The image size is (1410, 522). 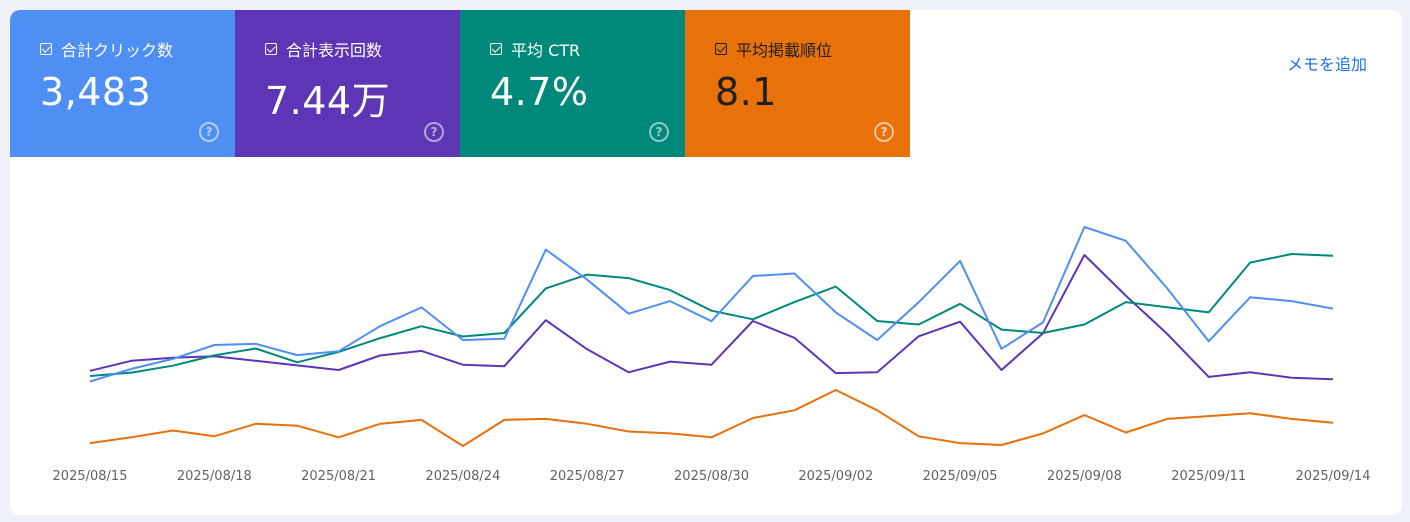 What do you see at coordinates (96, 92) in the screenshot?
I see `metric-value: 3,483` at bounding box center [96, 92].